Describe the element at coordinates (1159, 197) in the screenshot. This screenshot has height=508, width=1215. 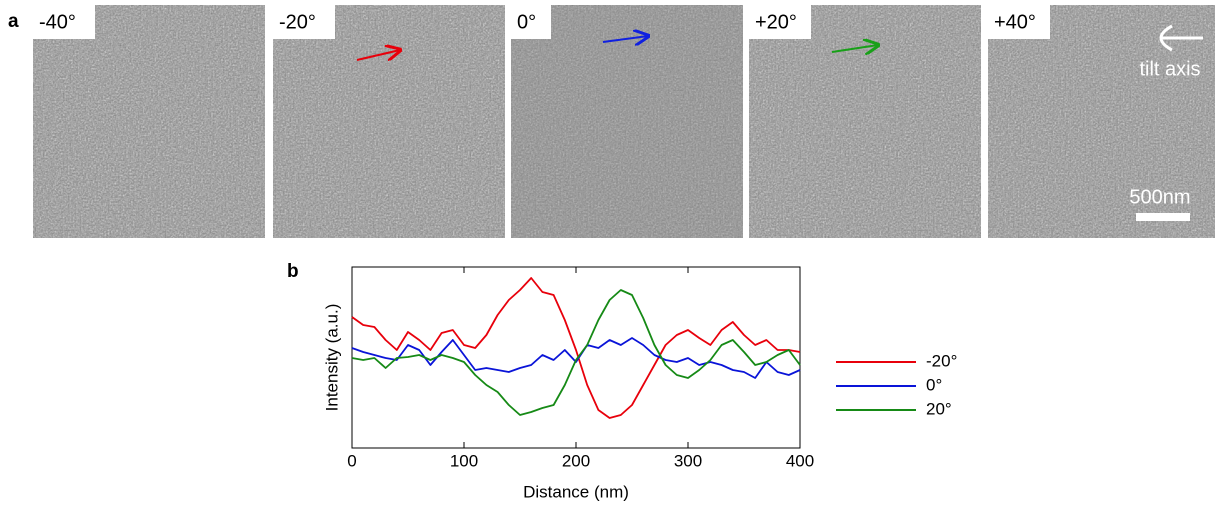
I see `scale-bar-label: 500nm` at that location.